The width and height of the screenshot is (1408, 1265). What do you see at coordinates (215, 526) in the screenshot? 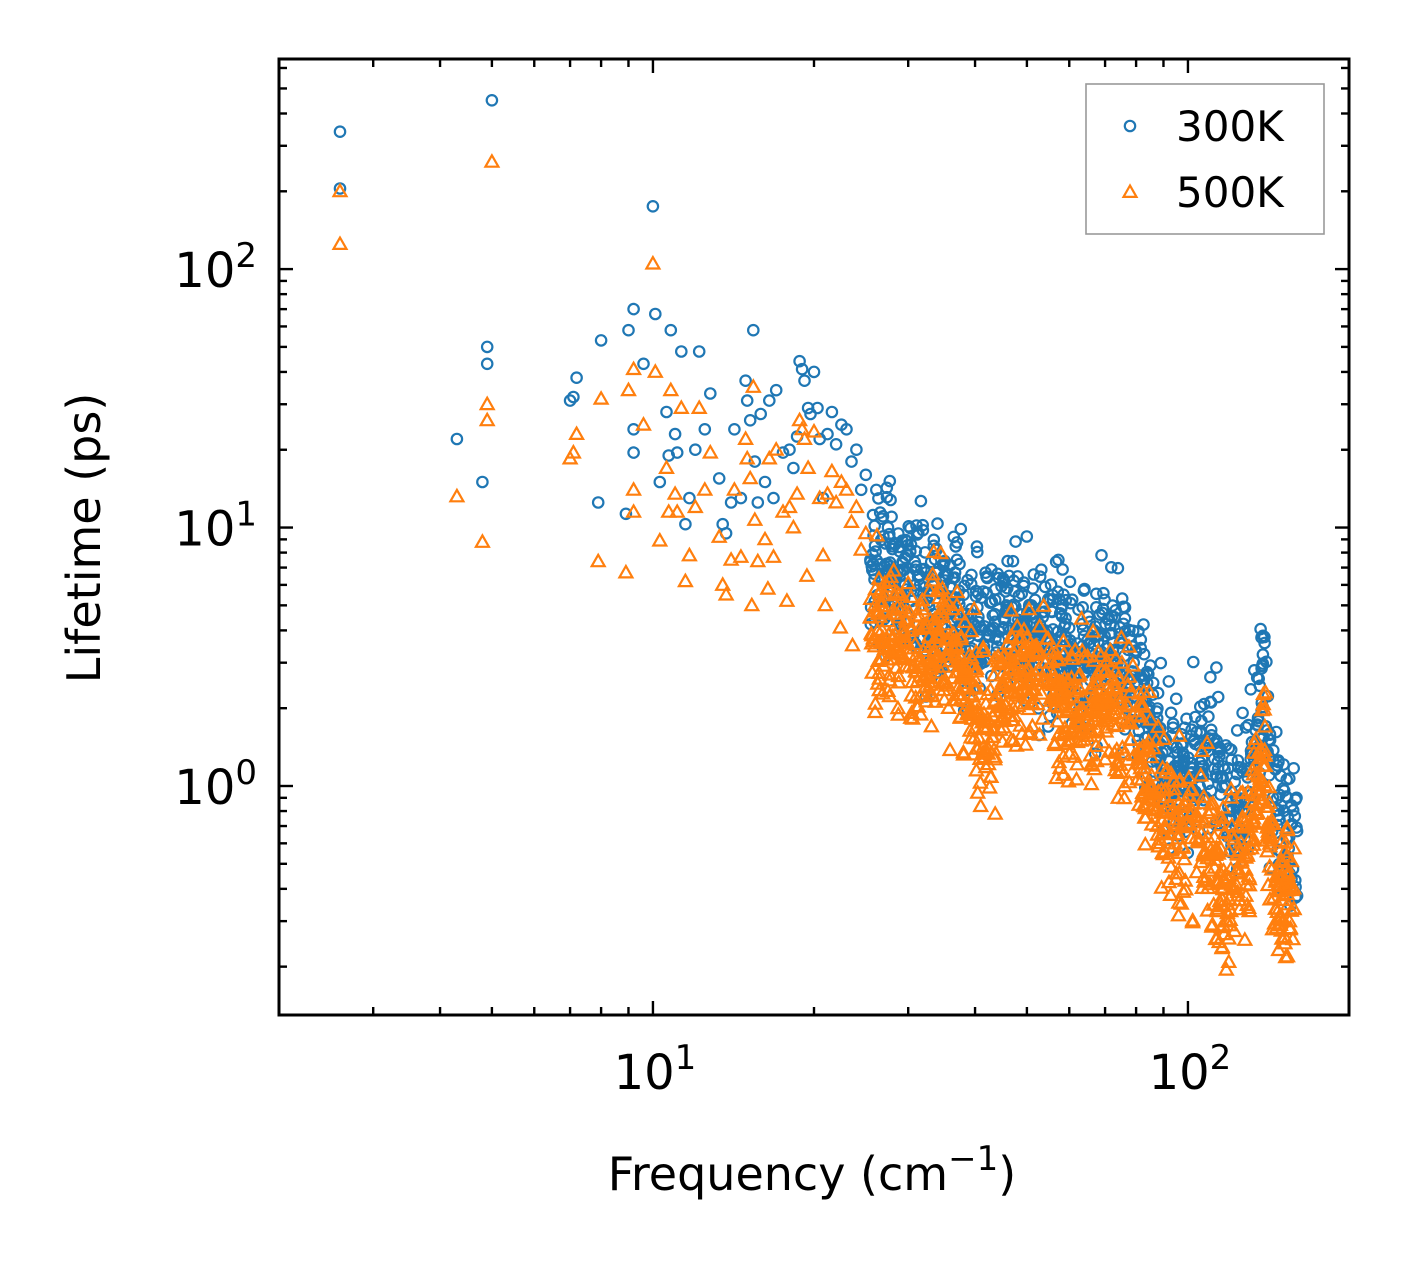
I see `y-tick-label: 10¹` at bounding box center [215, 526].